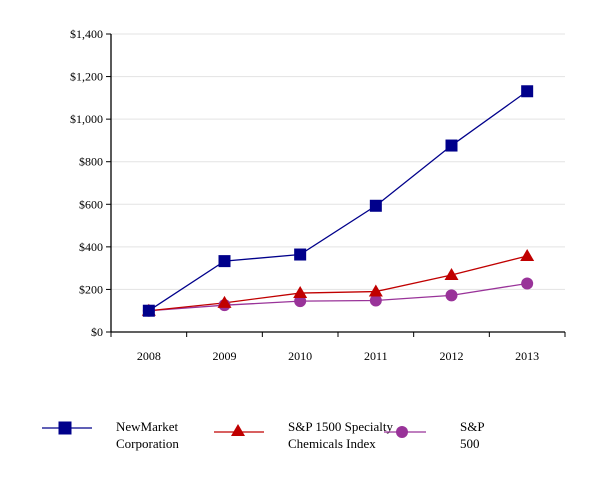  I want to click on legend-label-sp1500: S&P 1500 Specialty Chemicals Index, so click(340, 435).